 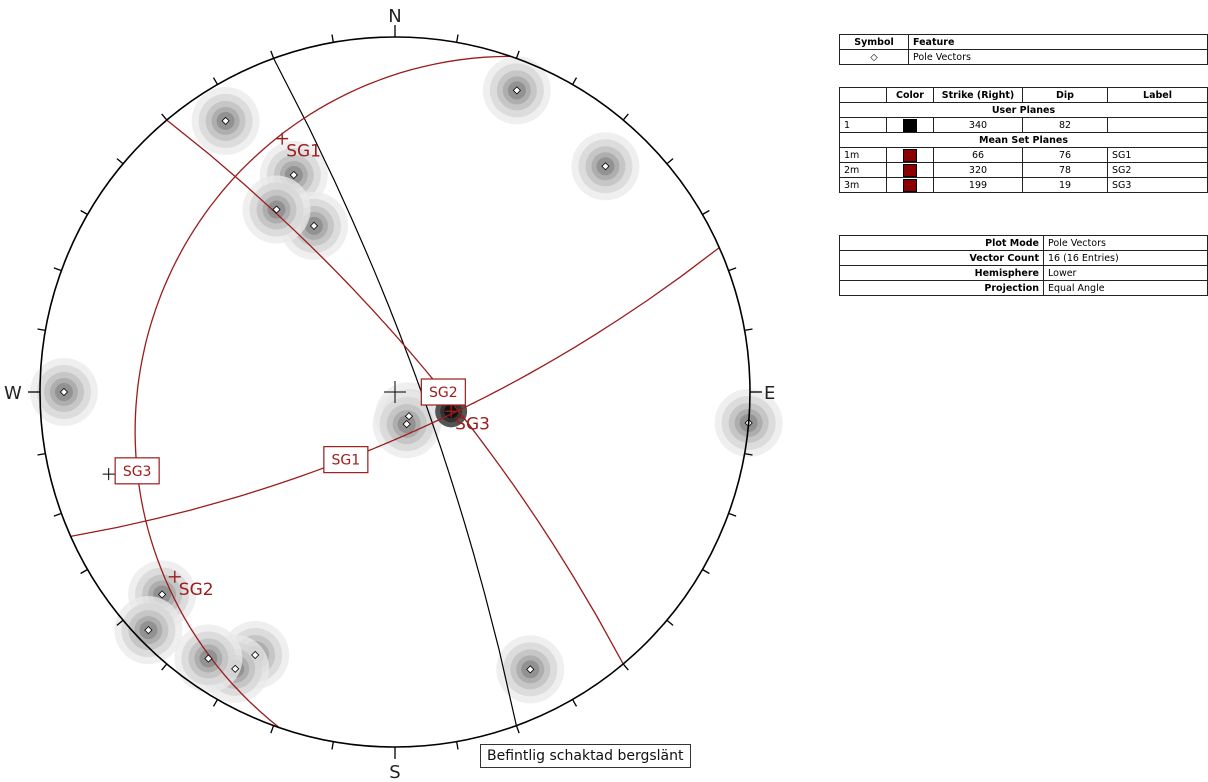 I want to click on table-row: 1m 66 76 SG1, so click(x=1023, y=155).